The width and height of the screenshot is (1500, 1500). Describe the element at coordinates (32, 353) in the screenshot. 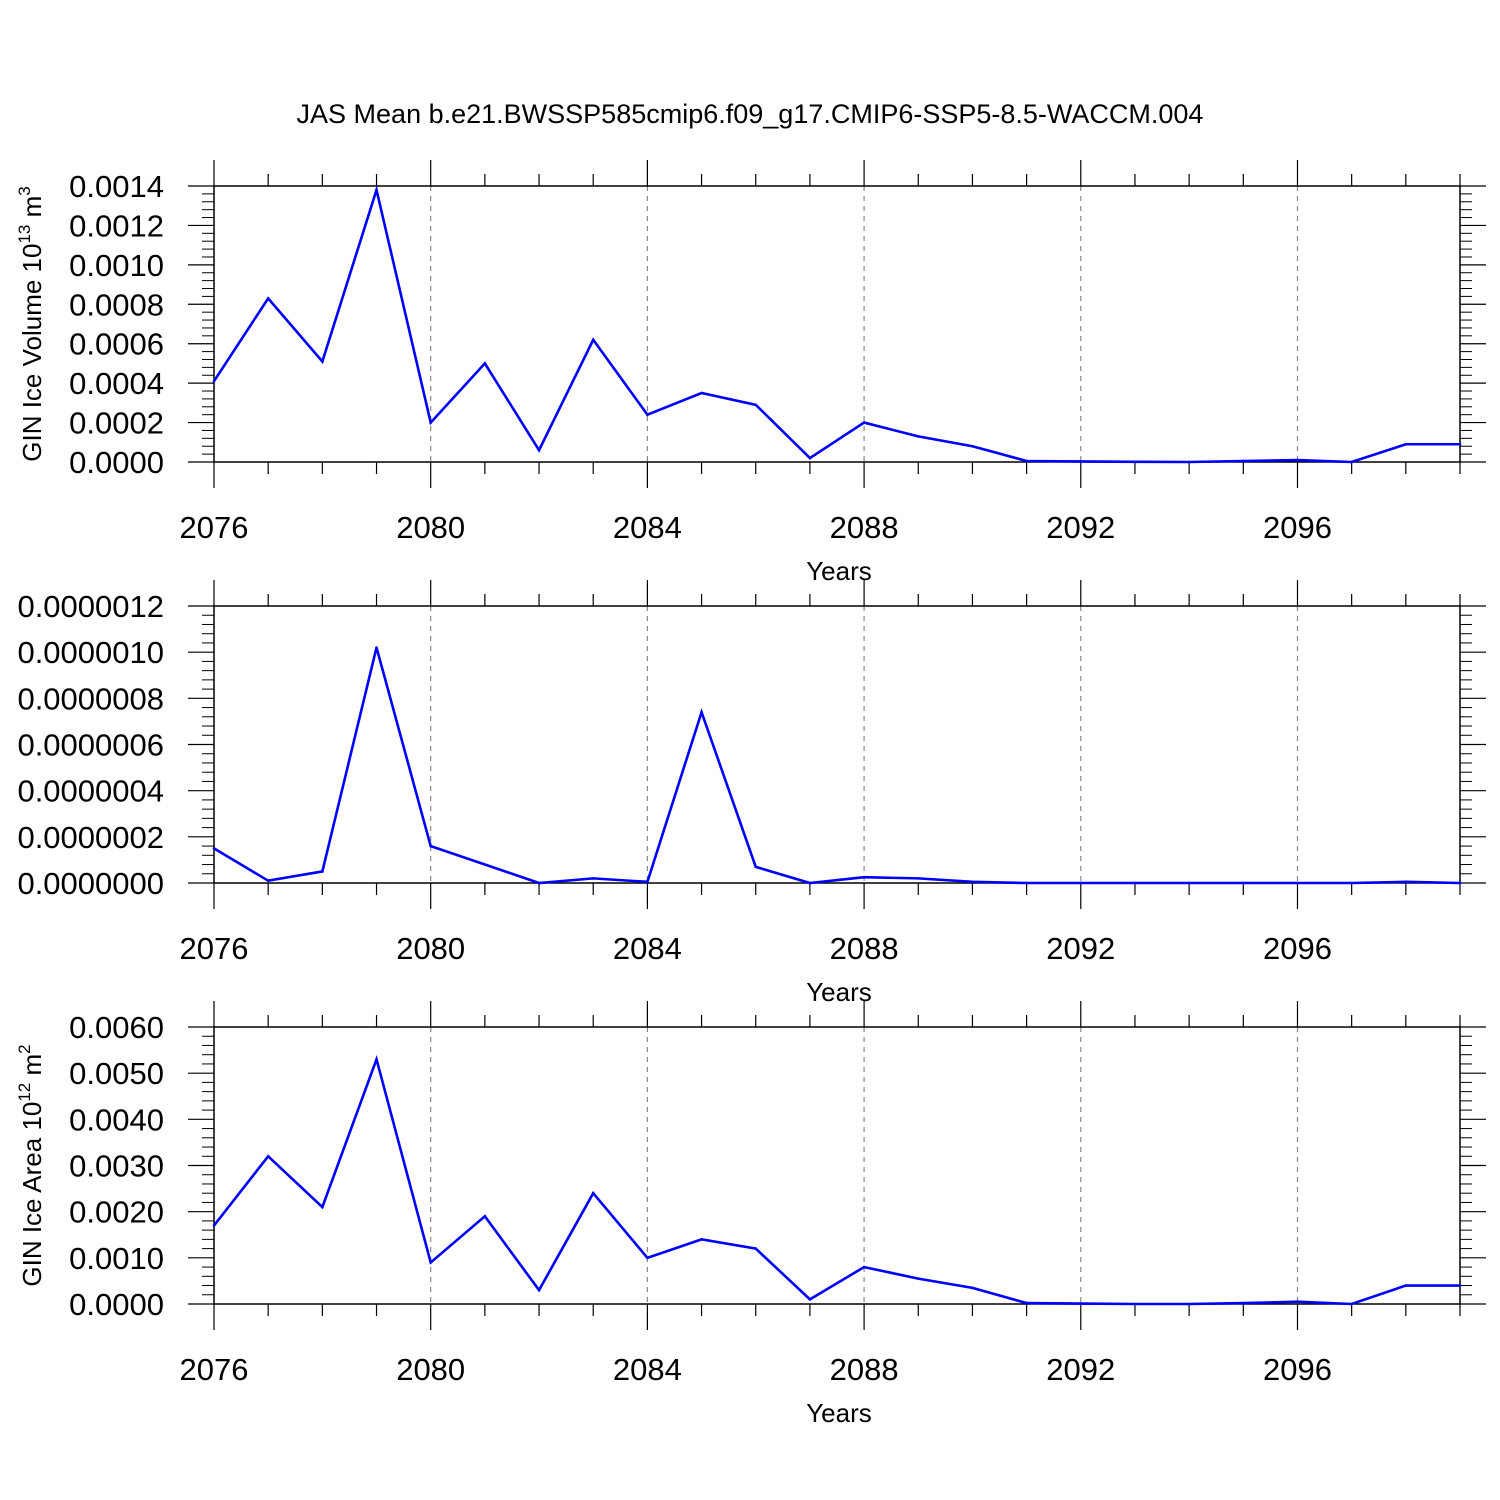

I see `y-axis-label-text: GIN Ice Volume 10` at that location.